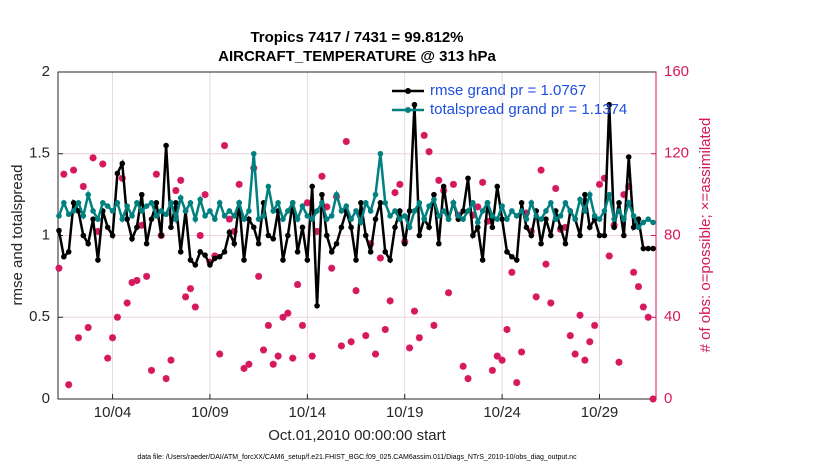 This screenshot has height=470, width=830. What do you see at coordinates (210, 412) in the screenshot?
I see `x-tick-label: 10/09` at bounding box center [210, 412].